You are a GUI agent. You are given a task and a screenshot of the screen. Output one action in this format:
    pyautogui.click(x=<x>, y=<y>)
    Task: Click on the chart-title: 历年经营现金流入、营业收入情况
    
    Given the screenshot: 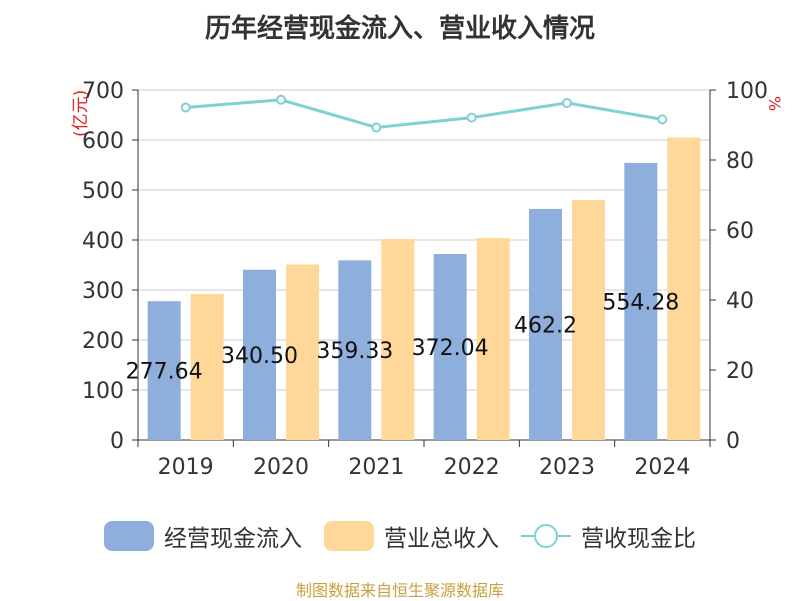 What is the action you would take?
    pyautogui.click(x=399, y=29)
    